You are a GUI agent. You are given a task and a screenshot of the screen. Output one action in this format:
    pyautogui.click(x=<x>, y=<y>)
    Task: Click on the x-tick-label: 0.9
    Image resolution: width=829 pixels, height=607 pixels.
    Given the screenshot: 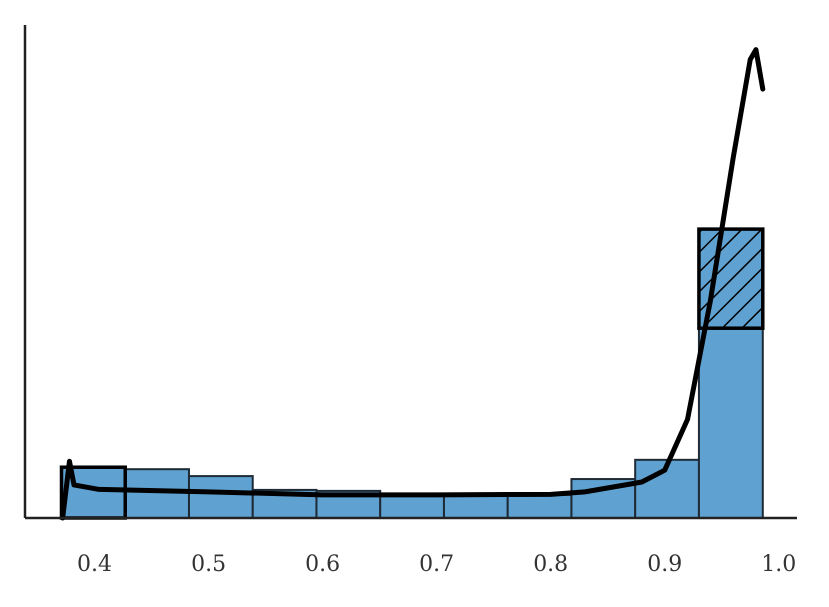 What is the action you would take?
    pyautogui.click(x=664, y=564)
    